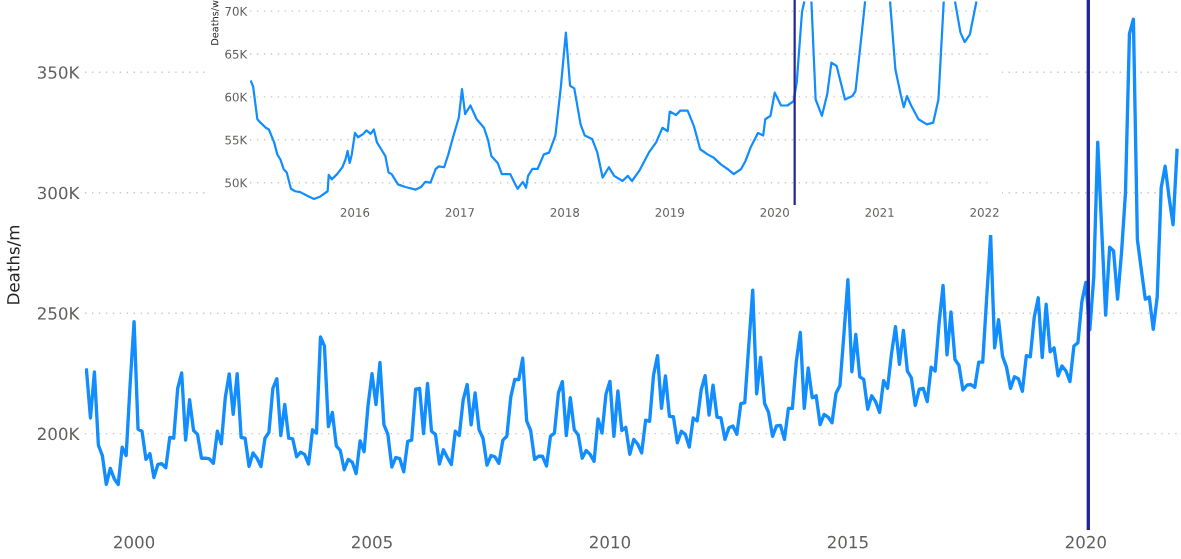 This screenshot has width=1181, height=559. What do you see at coordinates (215, 22) in the screenshot?
I see `y-axis-title: Deaths/w` at bounding box center [215, 22].